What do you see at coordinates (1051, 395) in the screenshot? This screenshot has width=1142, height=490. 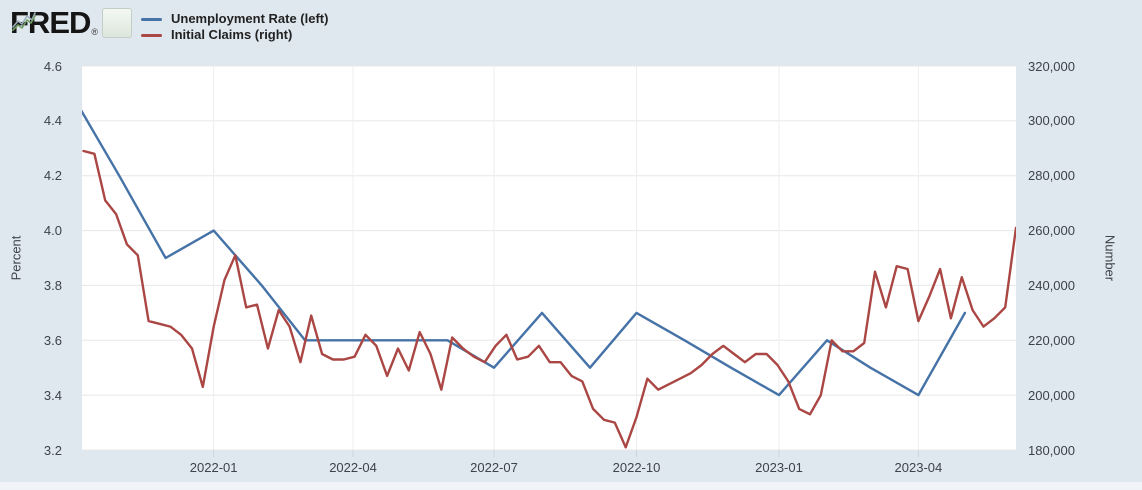 I see `right-axis-tick: 200,000` at bounding box center [1051, 395].